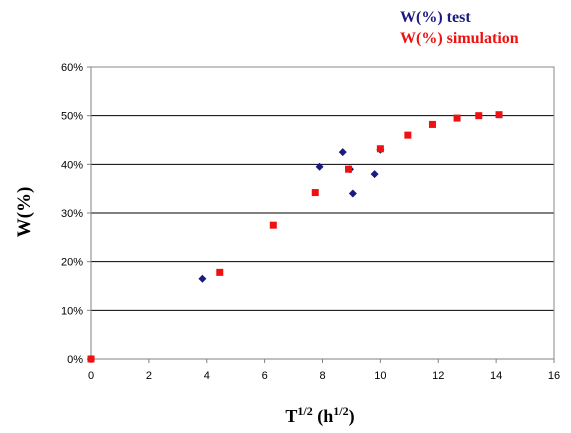 The image size is (571, 433). I want to click on y-axis-title: W(%), so click(24, 212).